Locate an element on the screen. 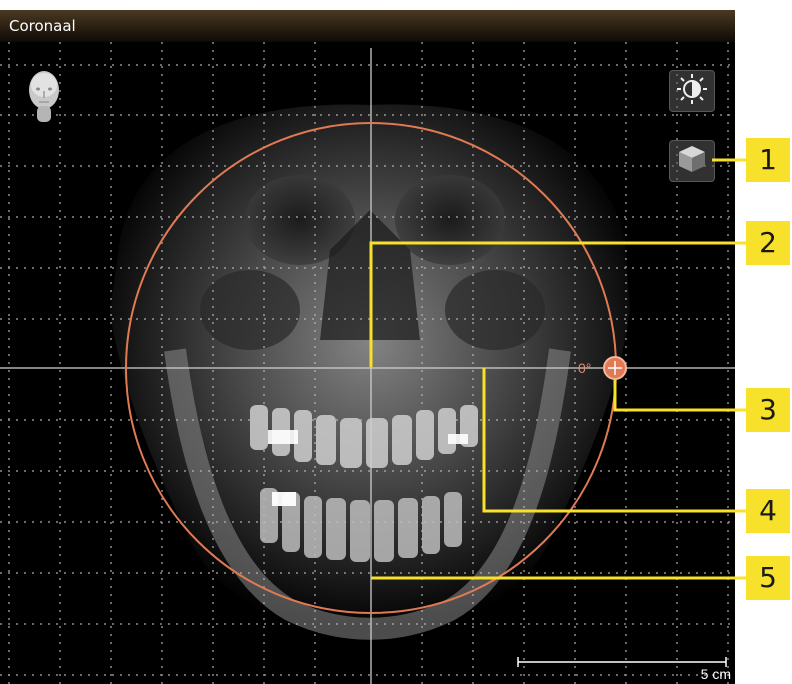 The width and height of the screenshot is (792, 684). scale-bar-label: 5 cm is located at coordinates (715, 674).